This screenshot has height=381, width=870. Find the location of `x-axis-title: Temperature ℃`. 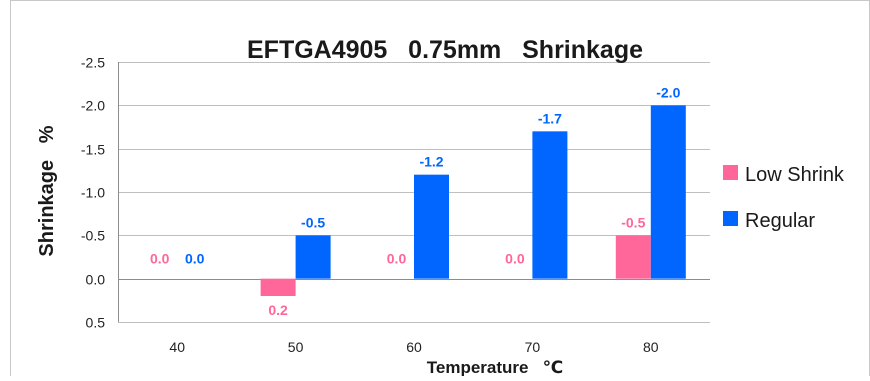

x-axis-title: Temperature ℃ is located at coordinates (495, 367).